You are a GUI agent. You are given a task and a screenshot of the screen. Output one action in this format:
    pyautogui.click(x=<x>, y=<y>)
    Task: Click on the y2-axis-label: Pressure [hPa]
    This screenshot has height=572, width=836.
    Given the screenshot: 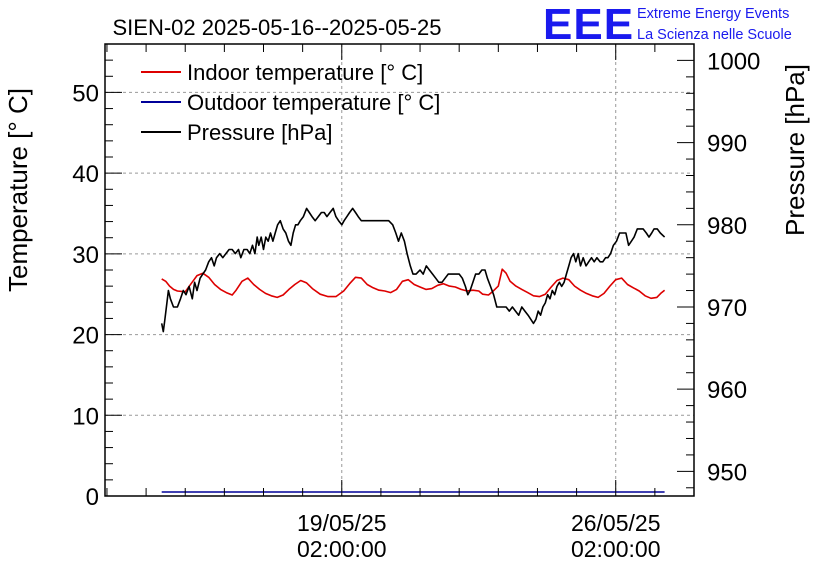 What is the action you would take?
    pyautogui.click(x=795, y=150)
    